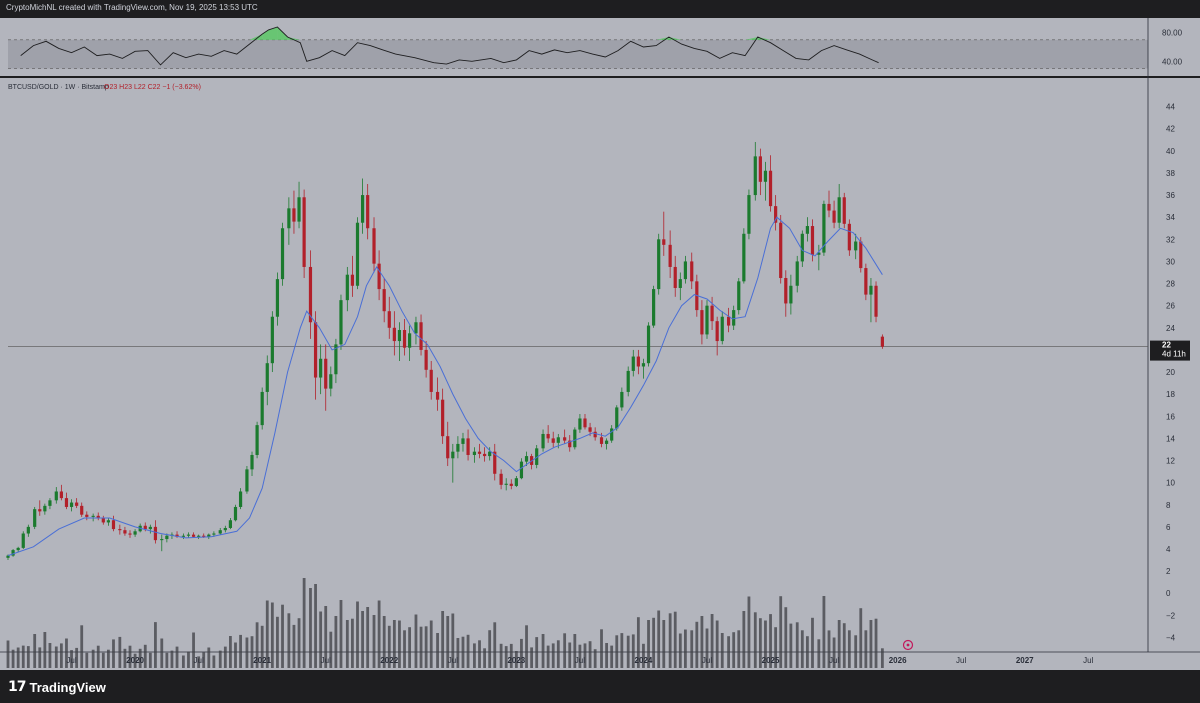 The width and height of the screenshot is (1200, 703). What do you see at coordinates (1170, 151) in the screenshot?
I see `price-tick-label: 40` at bounding box center [1170, 151].